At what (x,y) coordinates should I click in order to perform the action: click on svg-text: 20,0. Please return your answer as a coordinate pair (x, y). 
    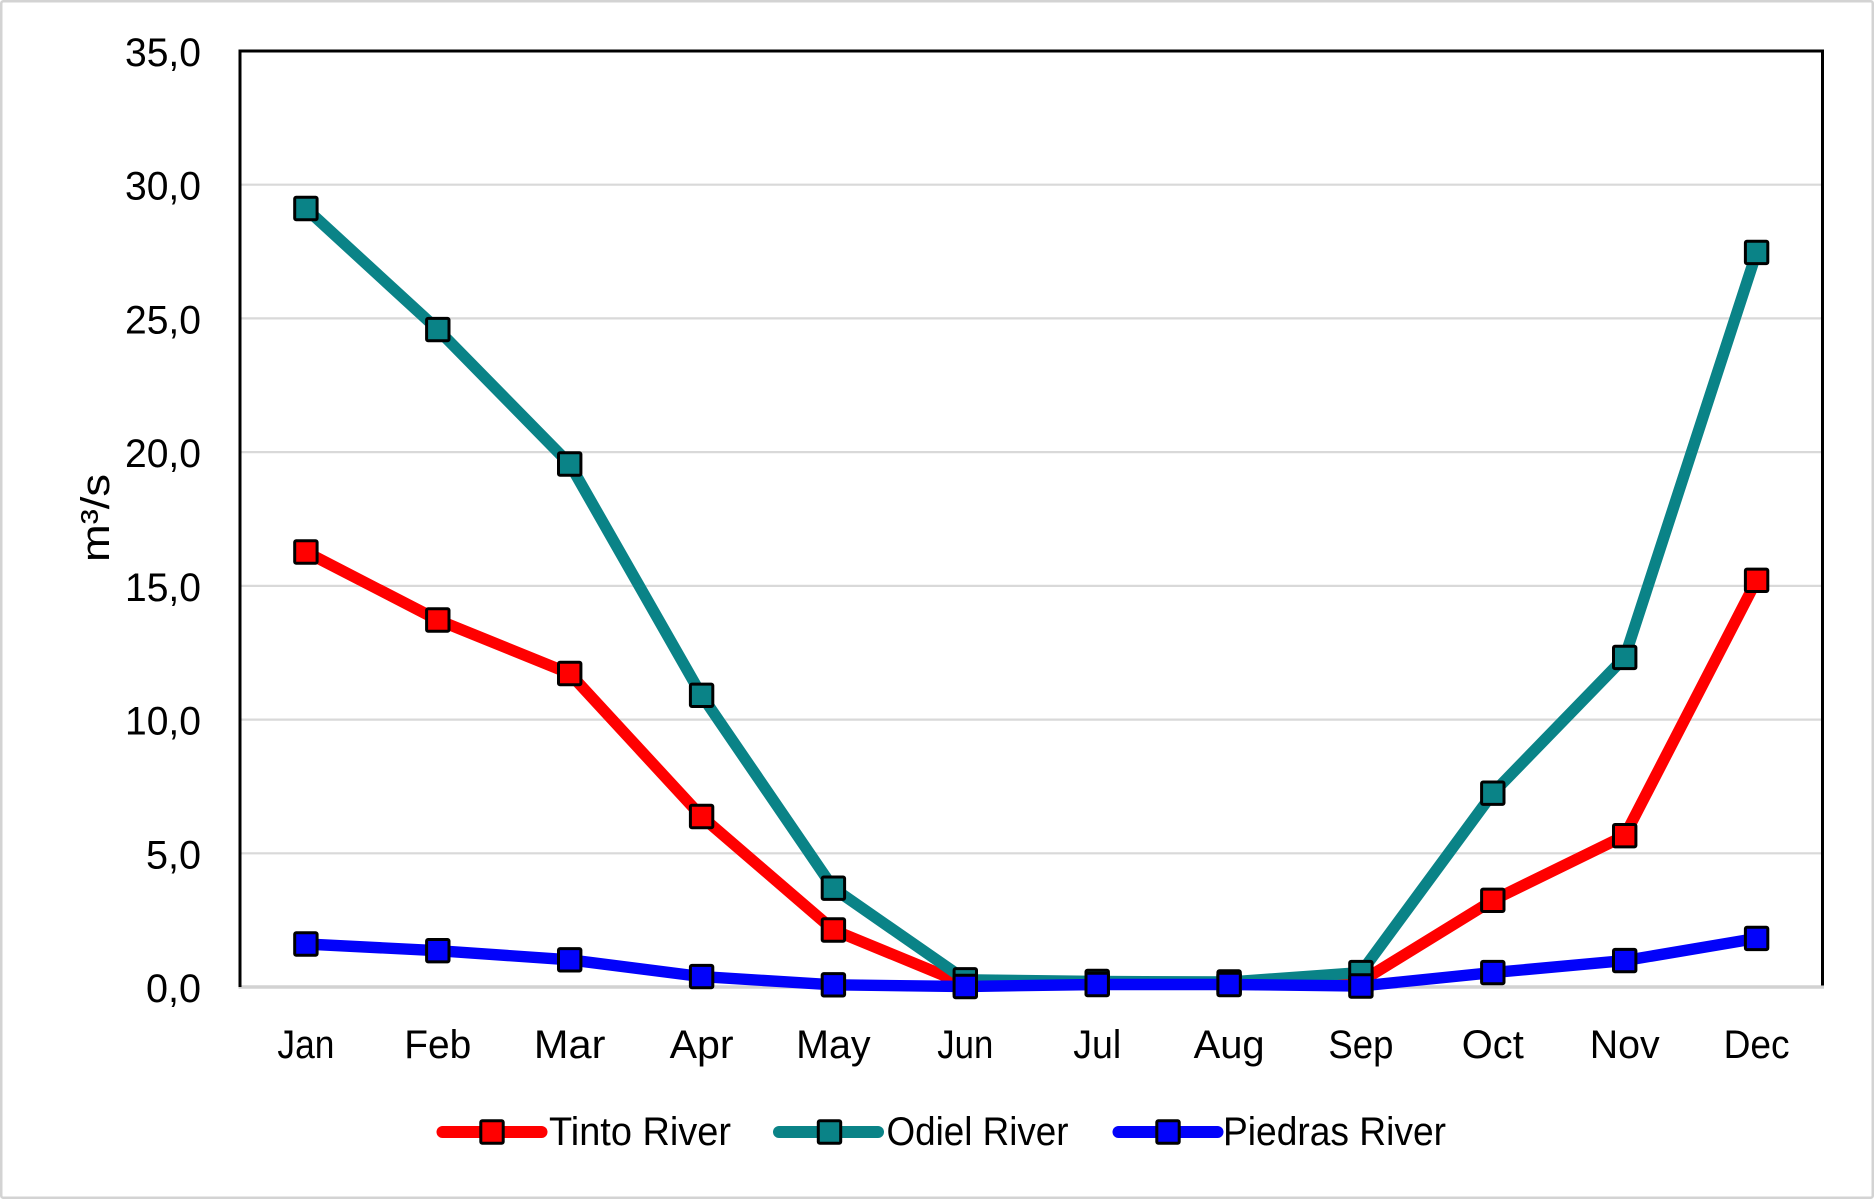
    Looking at the image, I should click on (163, 454).